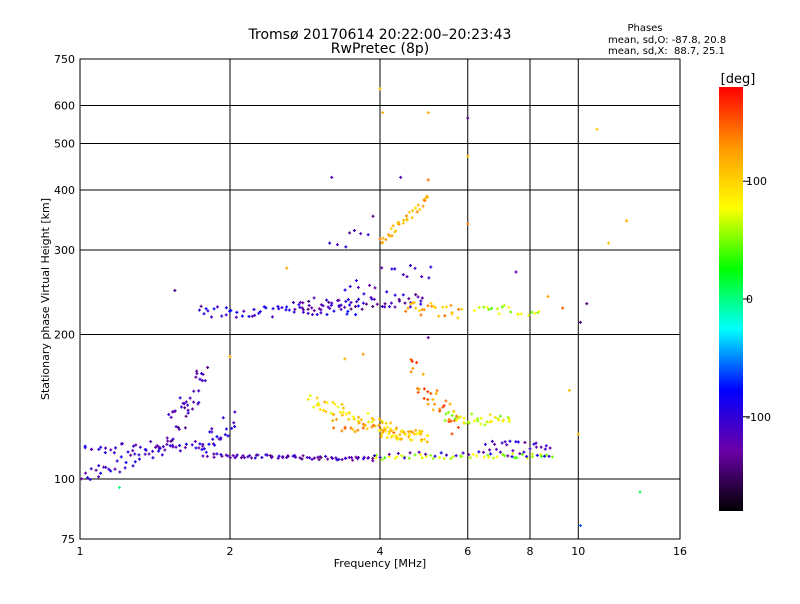 The image size is (800, 604). What do you see at coordinates (380, 563) in the screenshot?
I see `x-axis-label: Frequency [MHz]` at bounding box center [380, 563].